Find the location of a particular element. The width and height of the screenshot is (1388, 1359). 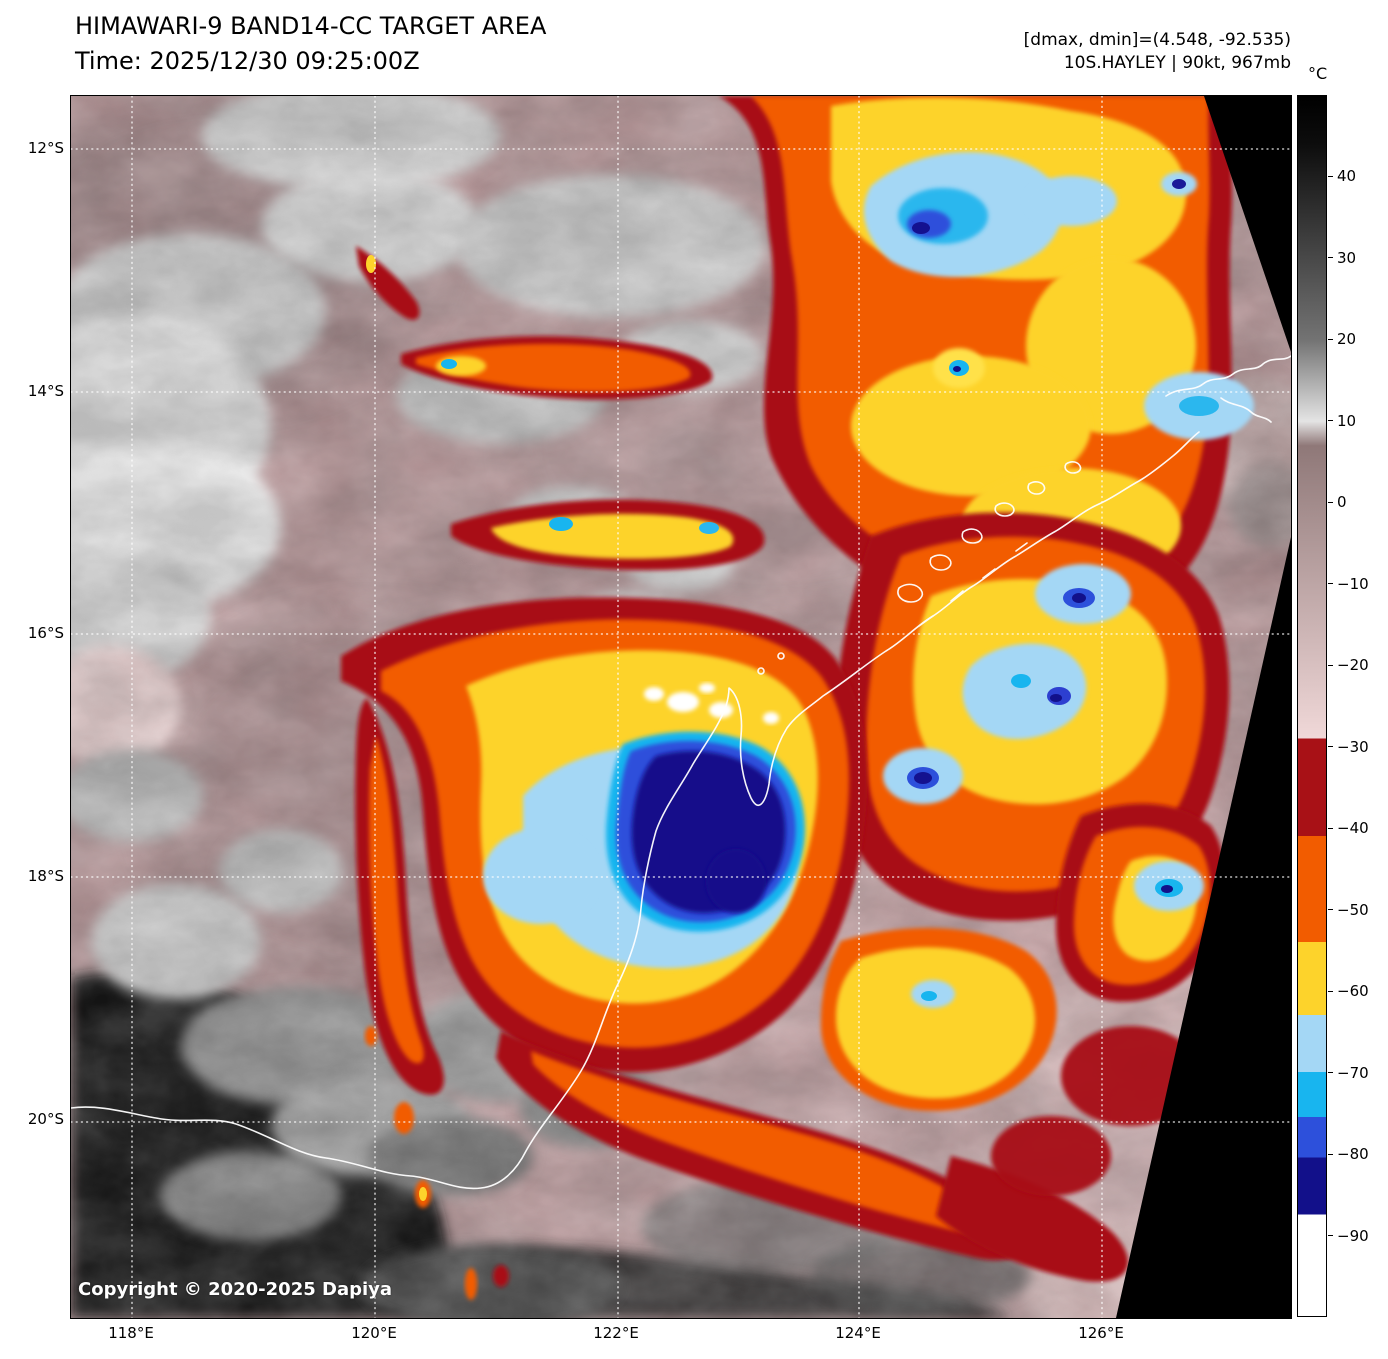

colorbar-tick-label: −40 is located at coordinates (1353, 828).